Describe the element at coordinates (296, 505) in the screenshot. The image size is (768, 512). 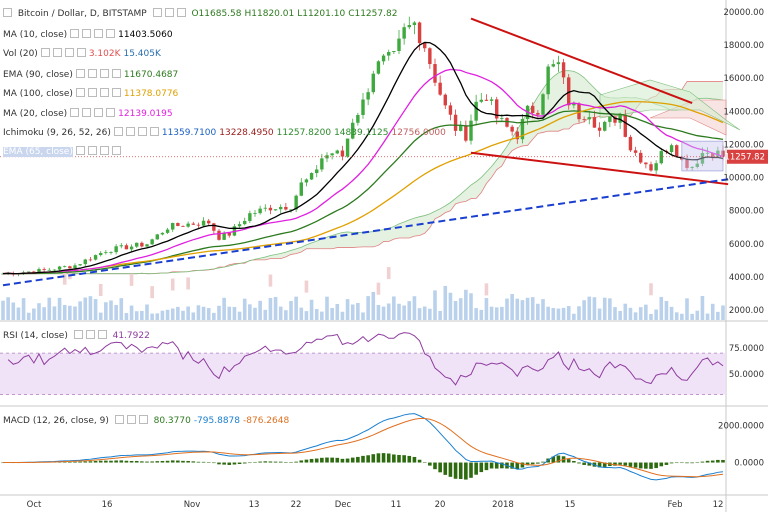
I see `time-tick-label: 22` at that location.